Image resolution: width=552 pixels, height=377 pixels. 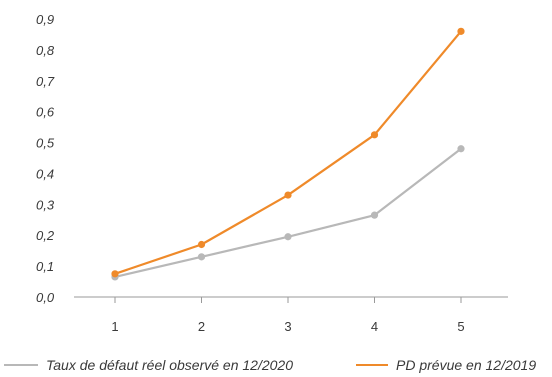 What do you see at coordinates (45, 112) in the screenshot?
I see `y-tick-label: 0,6` at bounding box center [45, 112].